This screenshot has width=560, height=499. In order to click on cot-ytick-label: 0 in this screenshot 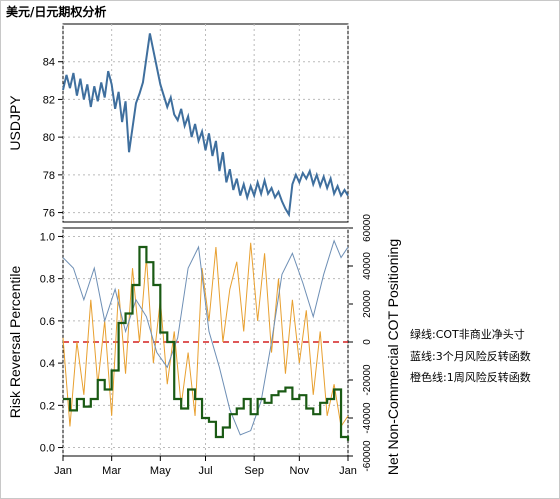, I will do `click(367, 342)`.